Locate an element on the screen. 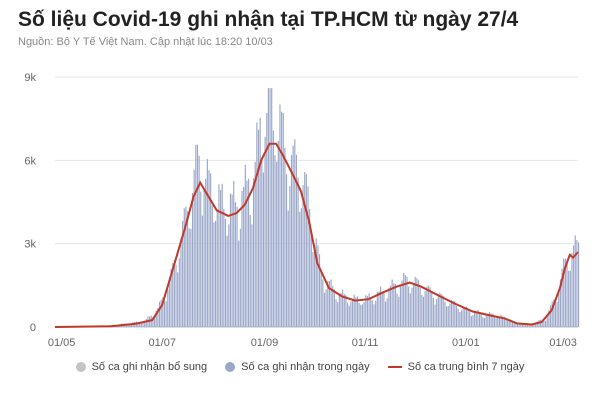  y-axis-ticks: 0 3k 6k 9k is located at coordinates (30, 203).